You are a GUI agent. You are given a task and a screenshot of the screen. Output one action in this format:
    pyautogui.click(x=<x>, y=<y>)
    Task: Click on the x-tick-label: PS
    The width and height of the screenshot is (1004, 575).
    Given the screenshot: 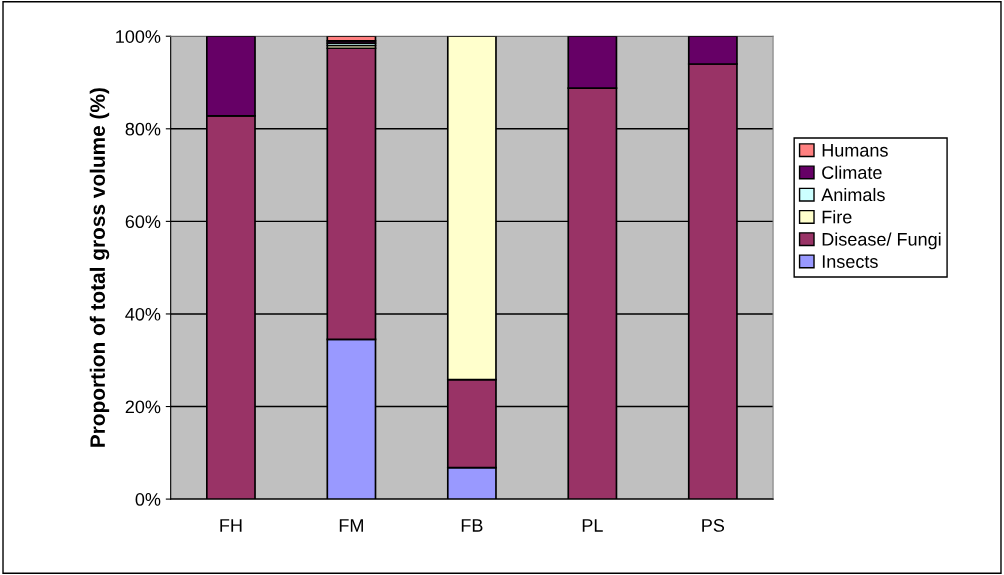 What is the action you would take?
    pyautogui.click(x=713, y=525)
    